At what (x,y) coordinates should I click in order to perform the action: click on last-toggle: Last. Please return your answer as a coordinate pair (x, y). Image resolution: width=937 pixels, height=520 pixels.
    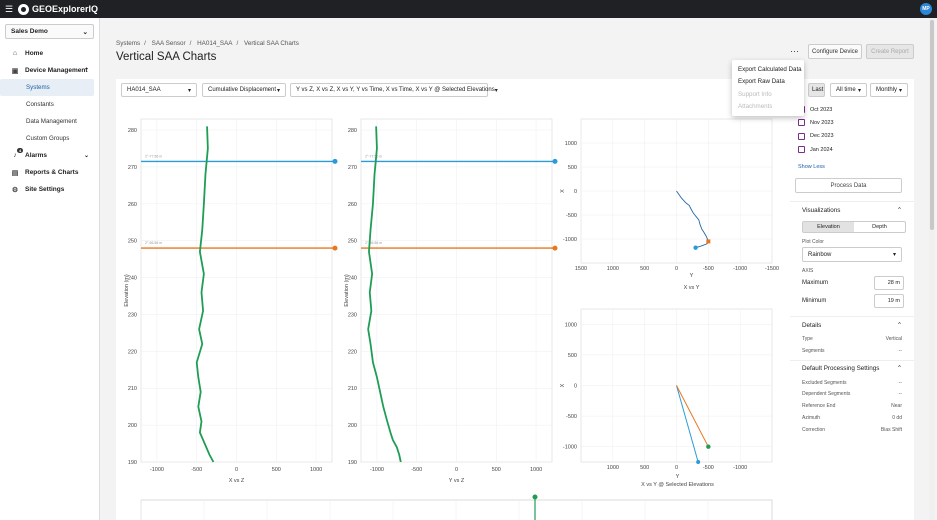
    Looking at the image, I should click on (816, 90).